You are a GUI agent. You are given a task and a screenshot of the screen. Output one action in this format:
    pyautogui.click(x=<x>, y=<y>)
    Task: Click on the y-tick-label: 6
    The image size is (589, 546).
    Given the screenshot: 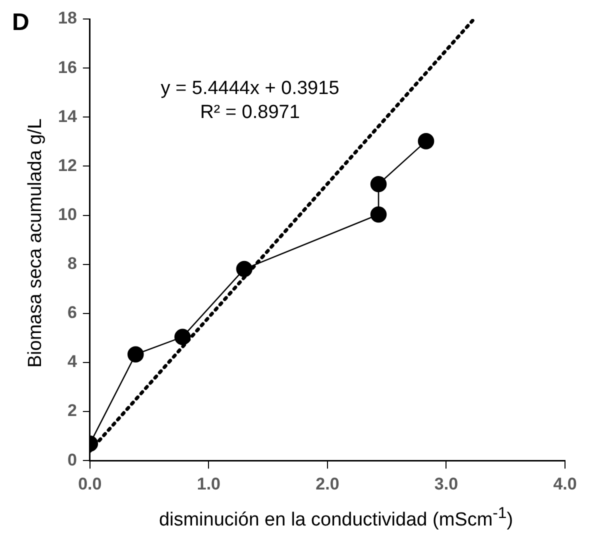 What is the action you would take?
    pyautogui.click(x=72, y=312)
    